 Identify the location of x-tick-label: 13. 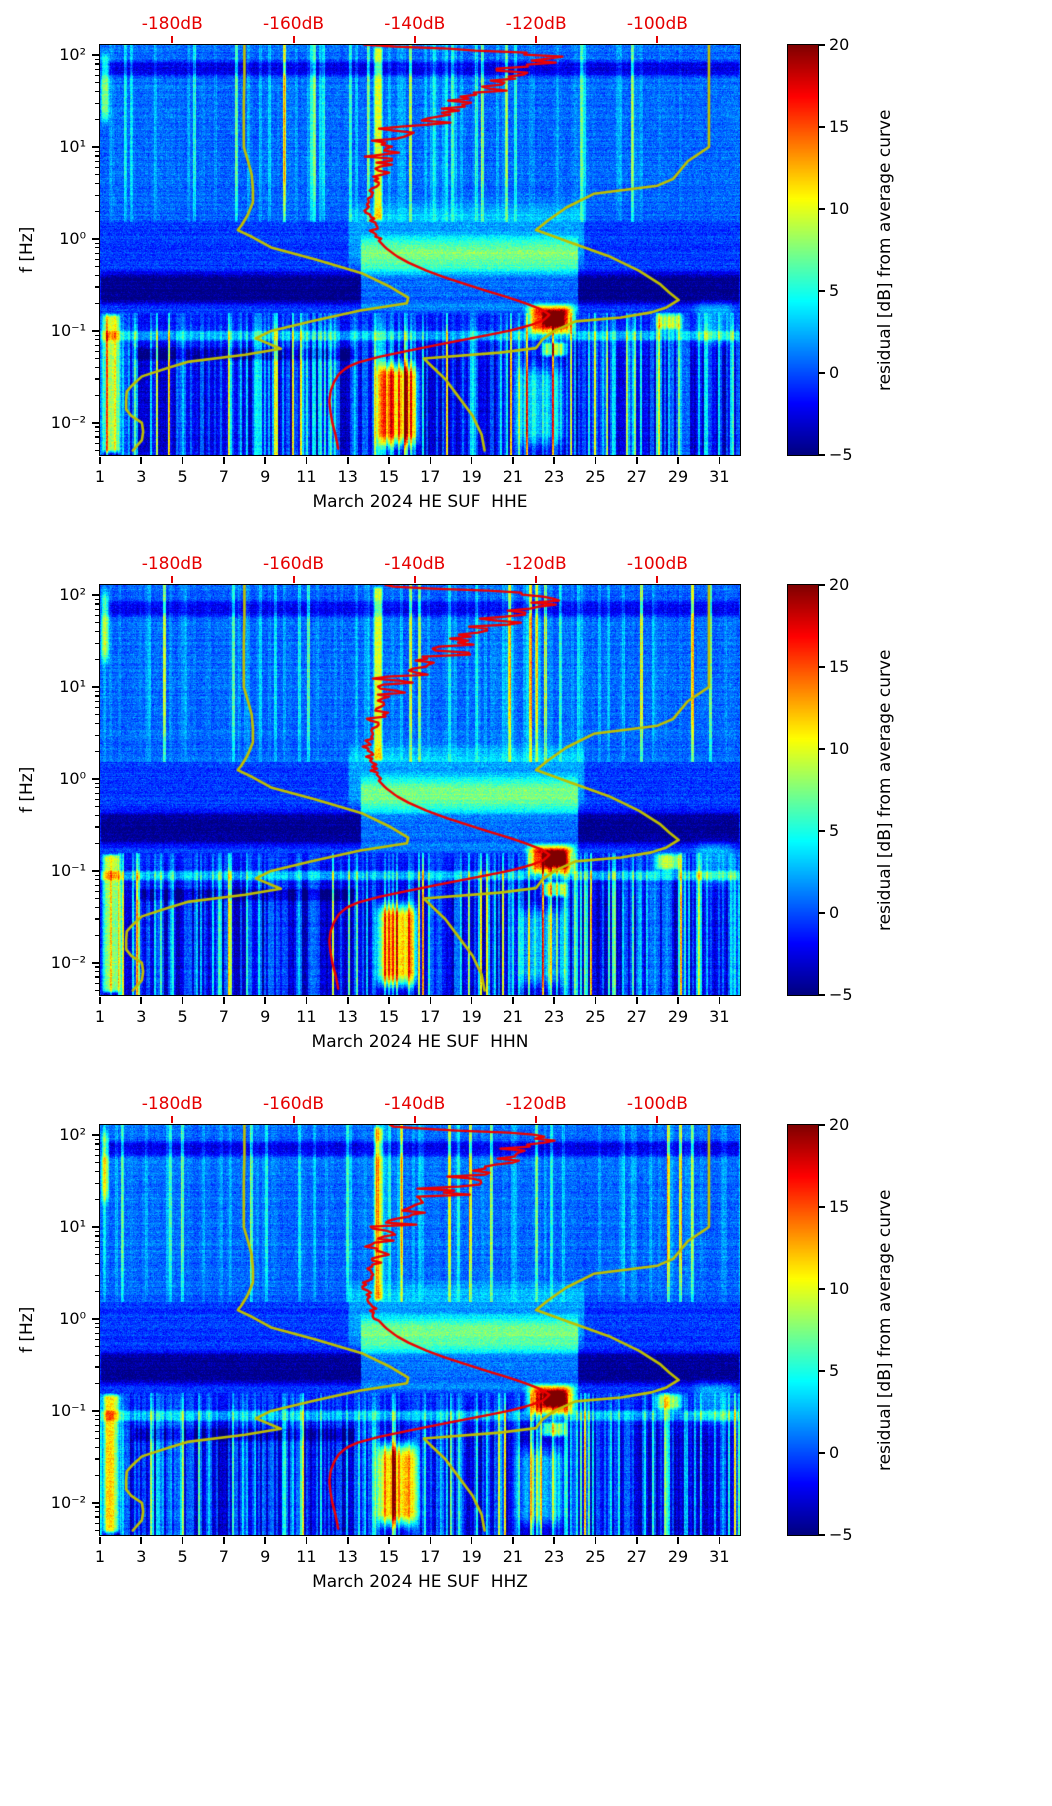
(347, 1556).